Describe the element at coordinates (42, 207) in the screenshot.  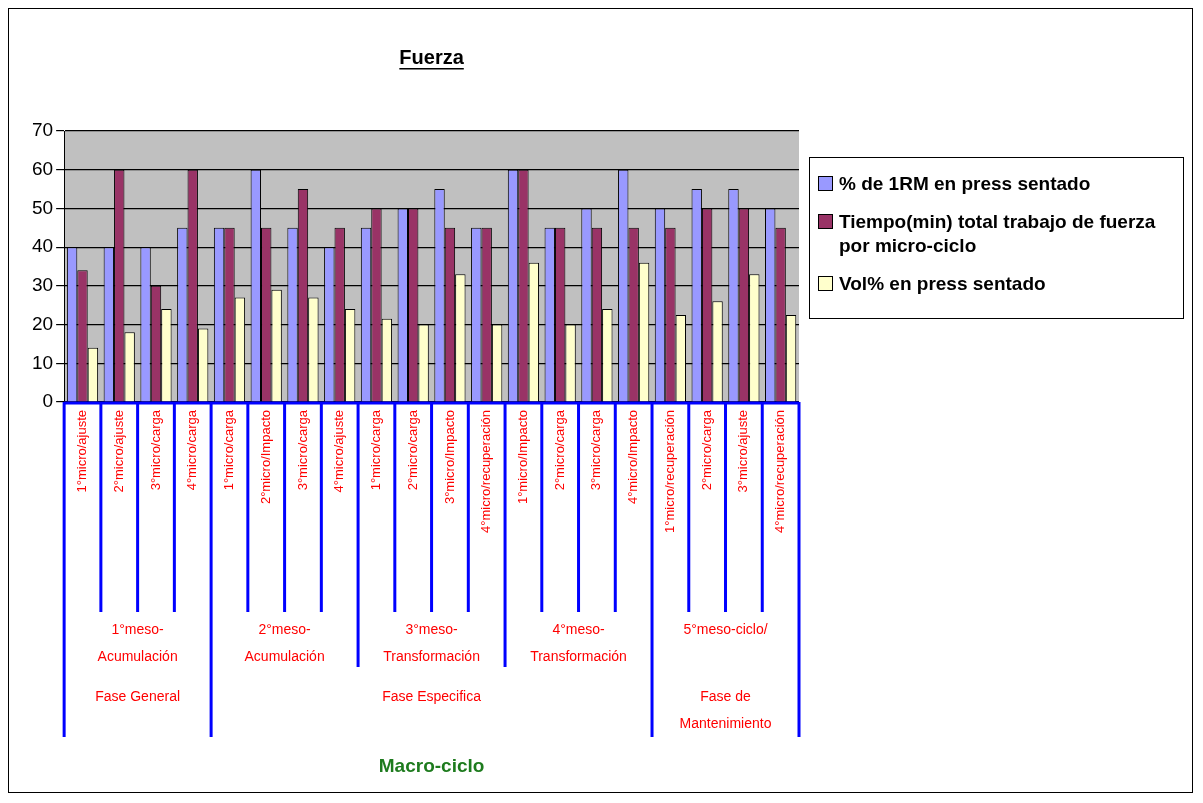
I see `y-tick-label: 50` at that location.